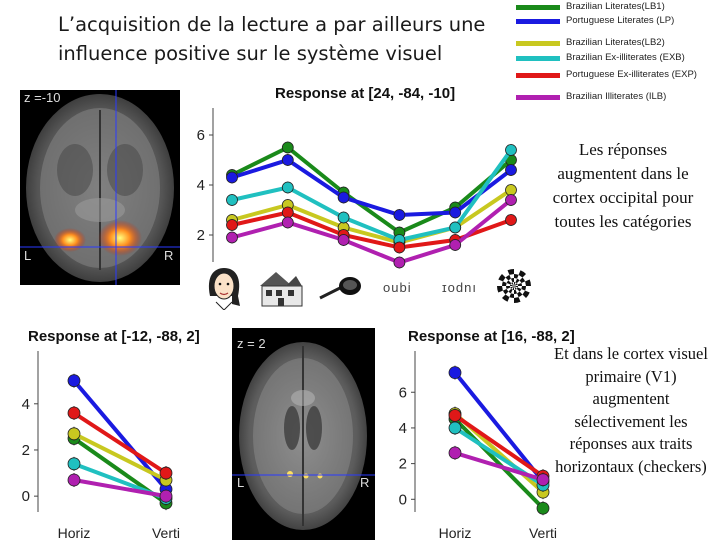 This screenshot has width=720, height=545. I want to click on brain-image-axial-z-10: z =-10 L R, so click(100, 187).